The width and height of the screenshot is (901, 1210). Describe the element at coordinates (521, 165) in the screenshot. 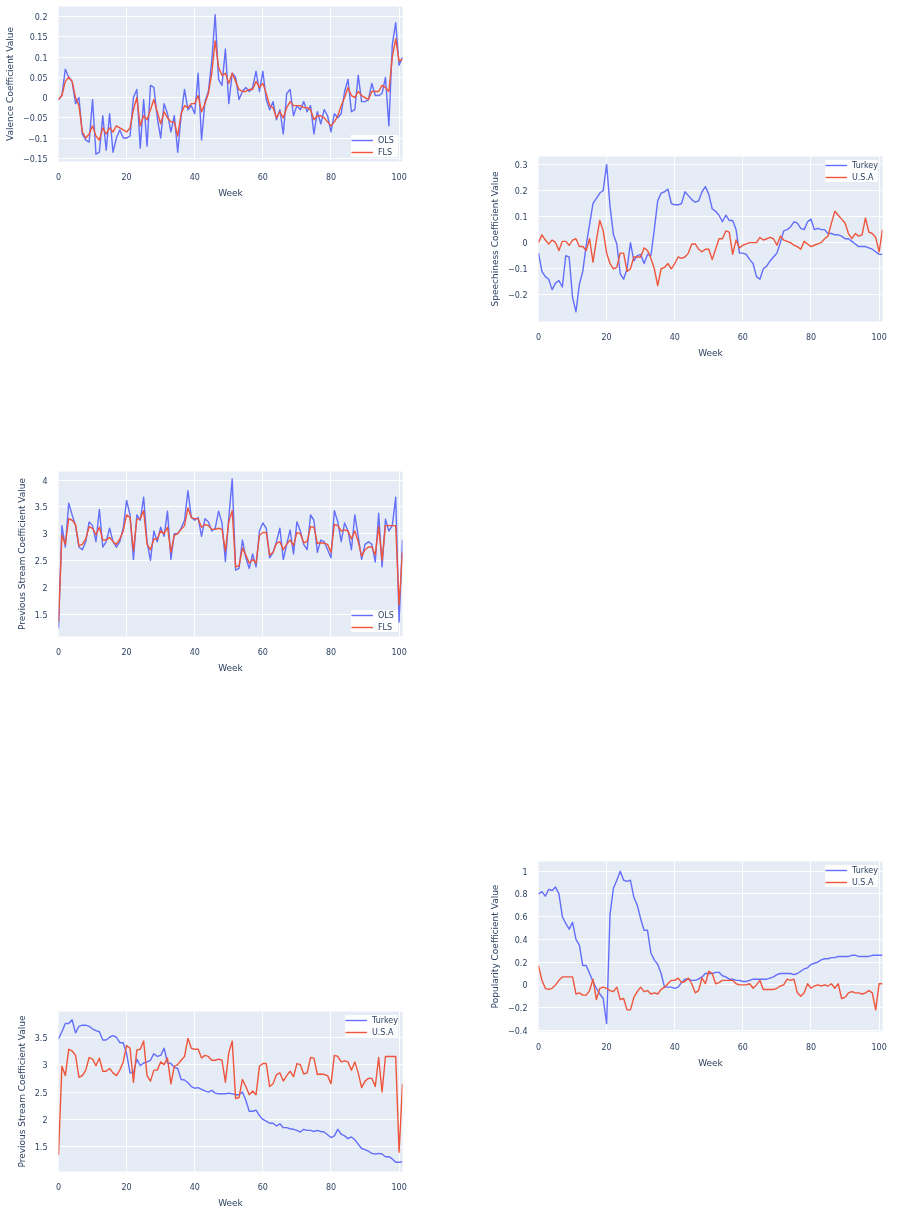

I see `y-tick-label: 0.3` at that location.